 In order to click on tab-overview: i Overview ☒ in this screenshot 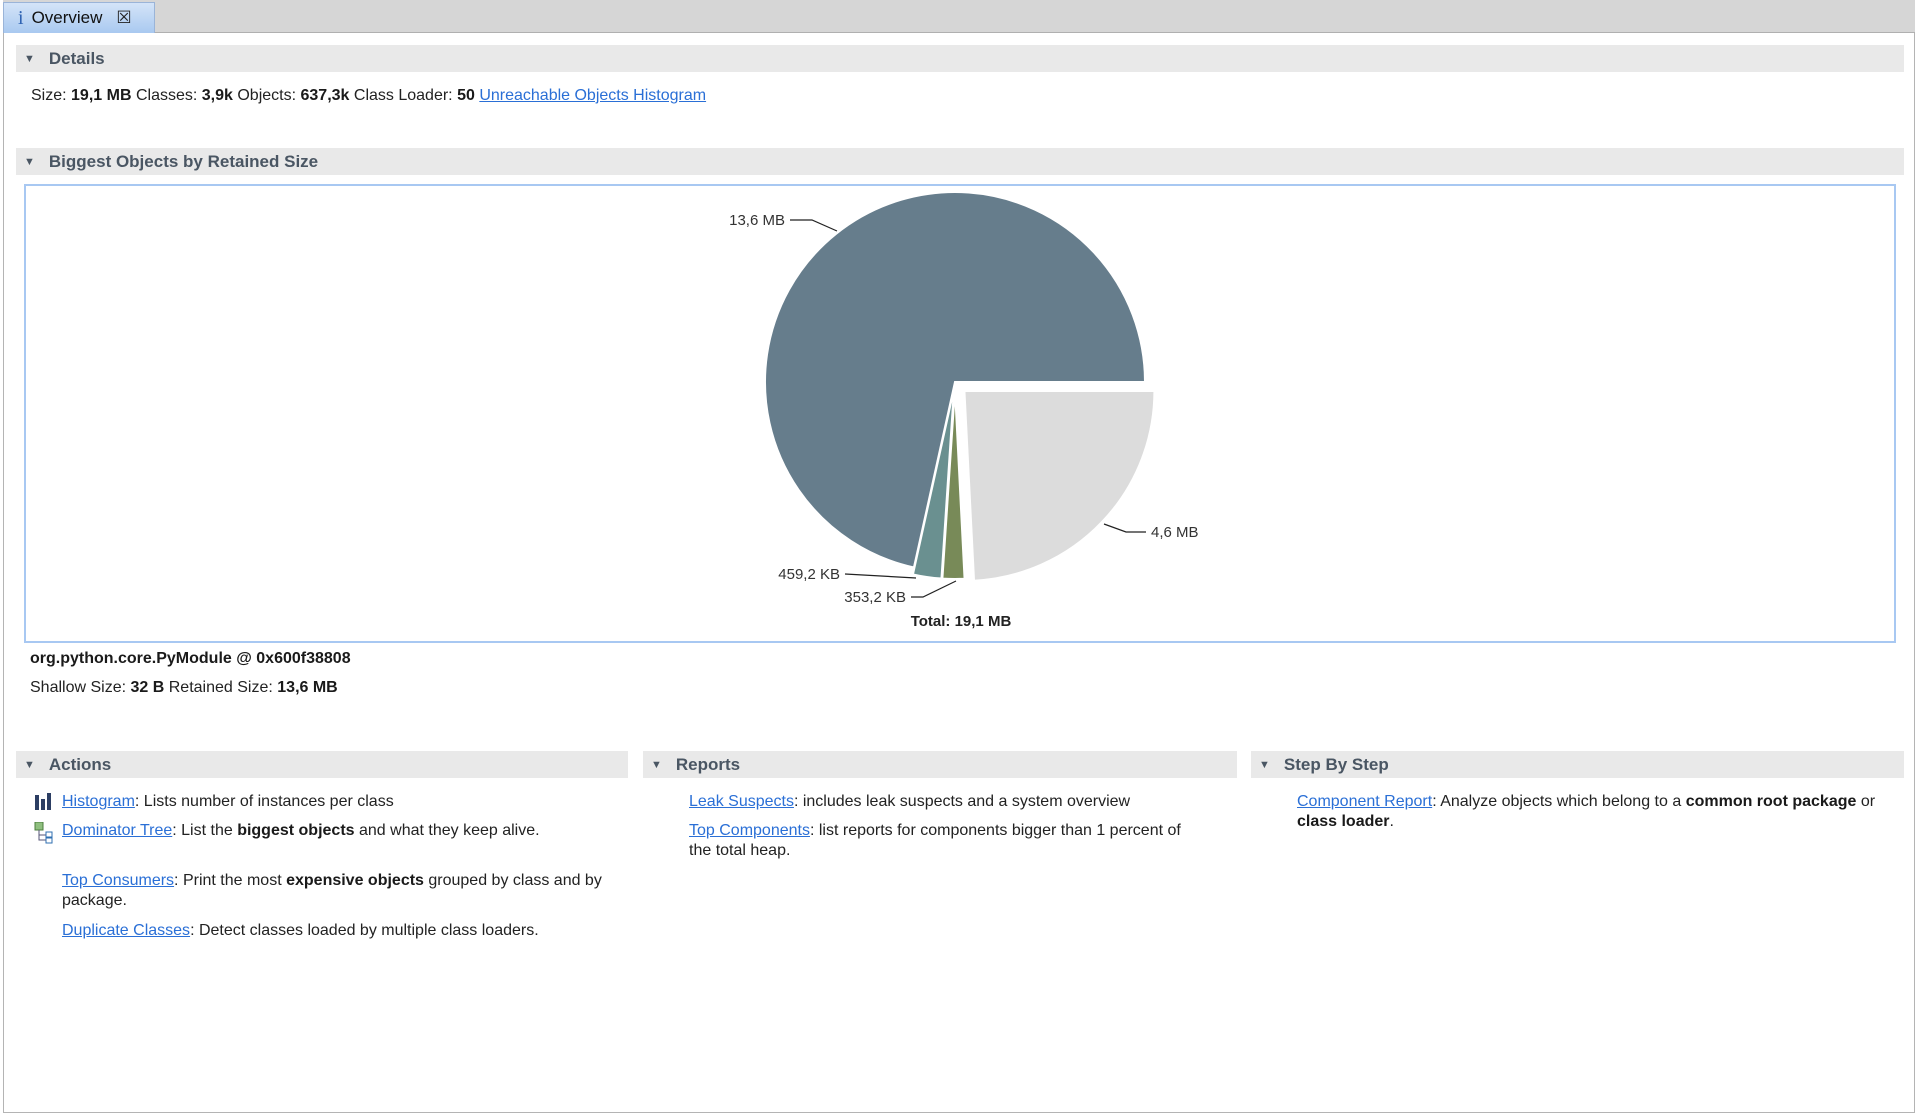, I will do `click(79, 17)`.